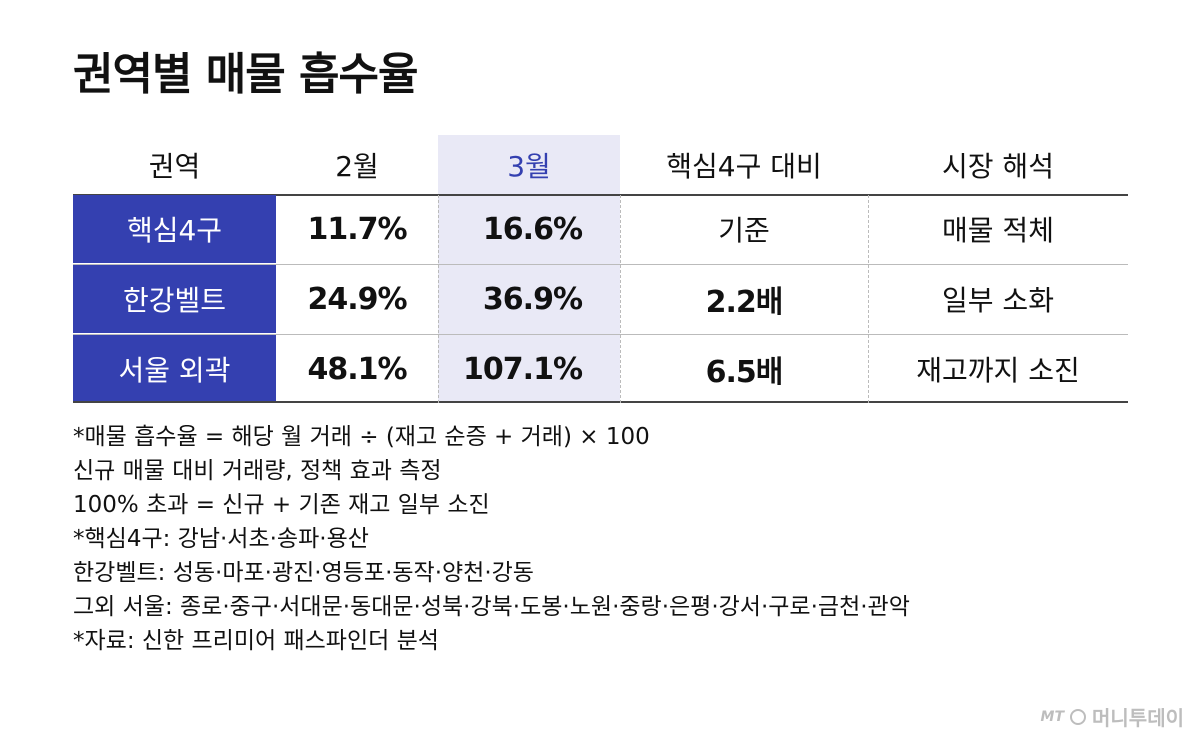 This screenshot has width=1200, height=741. I want to click on cell-feb-value: 24.9%, so click(357, 299).